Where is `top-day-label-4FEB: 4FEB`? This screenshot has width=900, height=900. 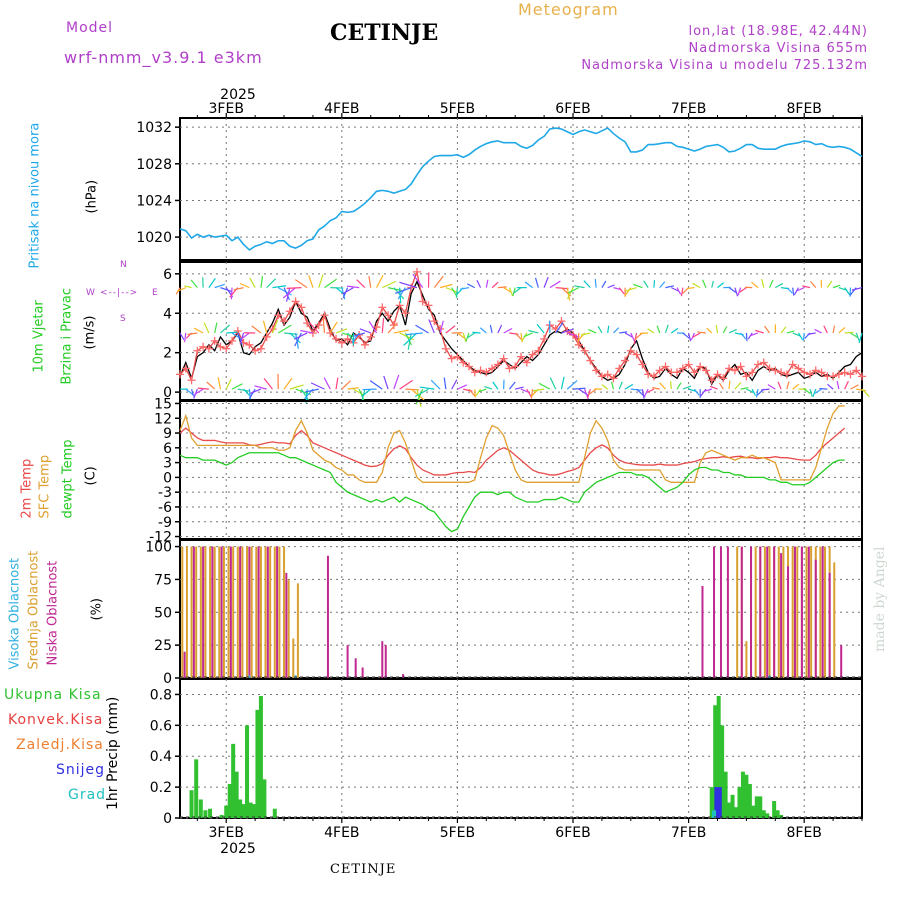 top-day-label-4FEB: 4FEB is located at coordinates (341, 109).